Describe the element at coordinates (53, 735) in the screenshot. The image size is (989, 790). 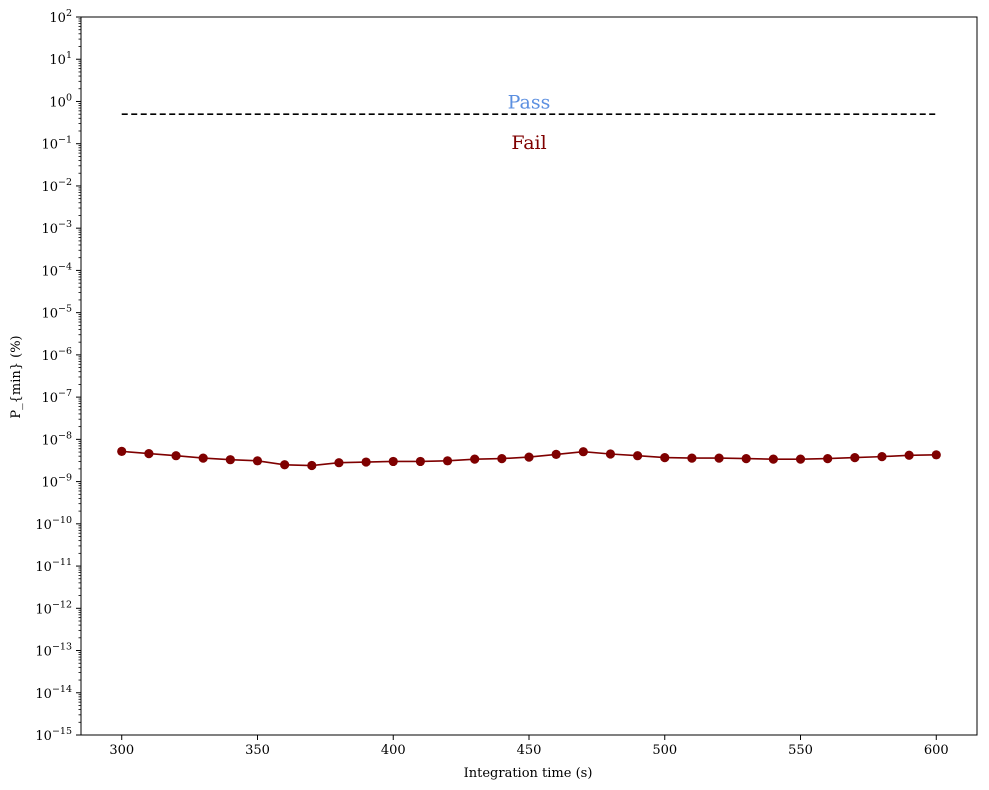
I see `y-tick-label: 10⁻¹⁵` at that location.